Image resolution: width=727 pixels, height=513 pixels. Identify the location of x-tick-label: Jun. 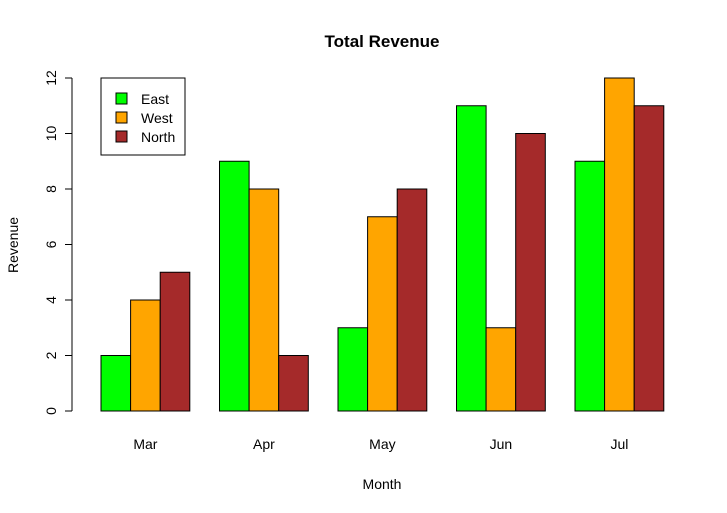
(501, 444).